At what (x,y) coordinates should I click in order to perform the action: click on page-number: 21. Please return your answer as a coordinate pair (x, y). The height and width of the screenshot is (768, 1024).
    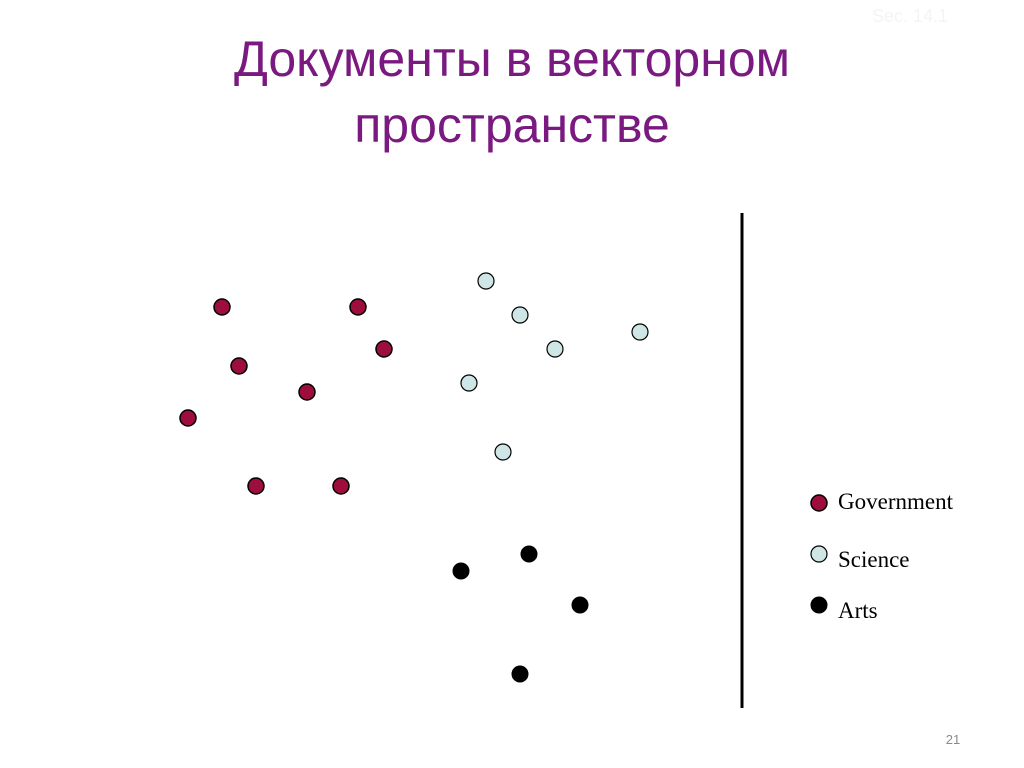
    Looking at the image, I should click on (953, 739).